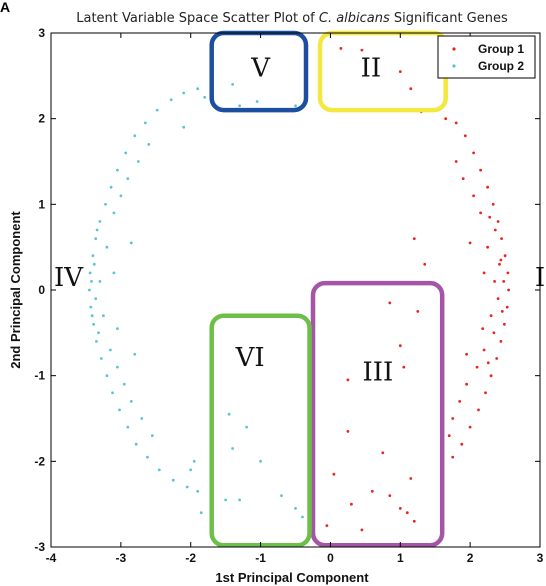 This screenshot has width=546, height=586. I want to click on x-axis-label: 1st Principal Component, so click(292, 577).